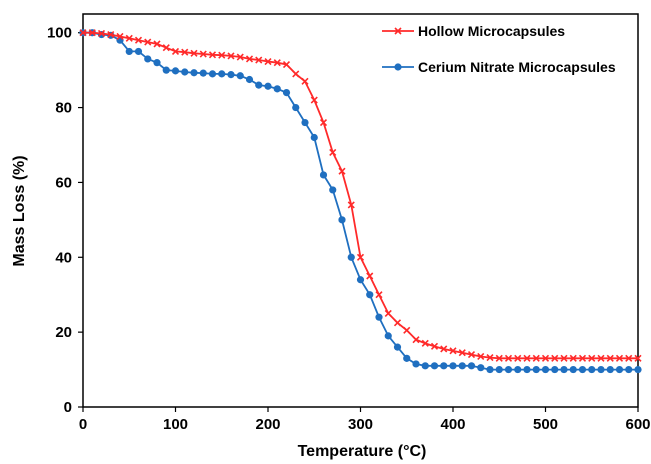 The height and width of the screenshot is (464, 651). Describe the element at coordinates (452, 424) in the screenshot. I see `x-tick-label: 400` at that location.